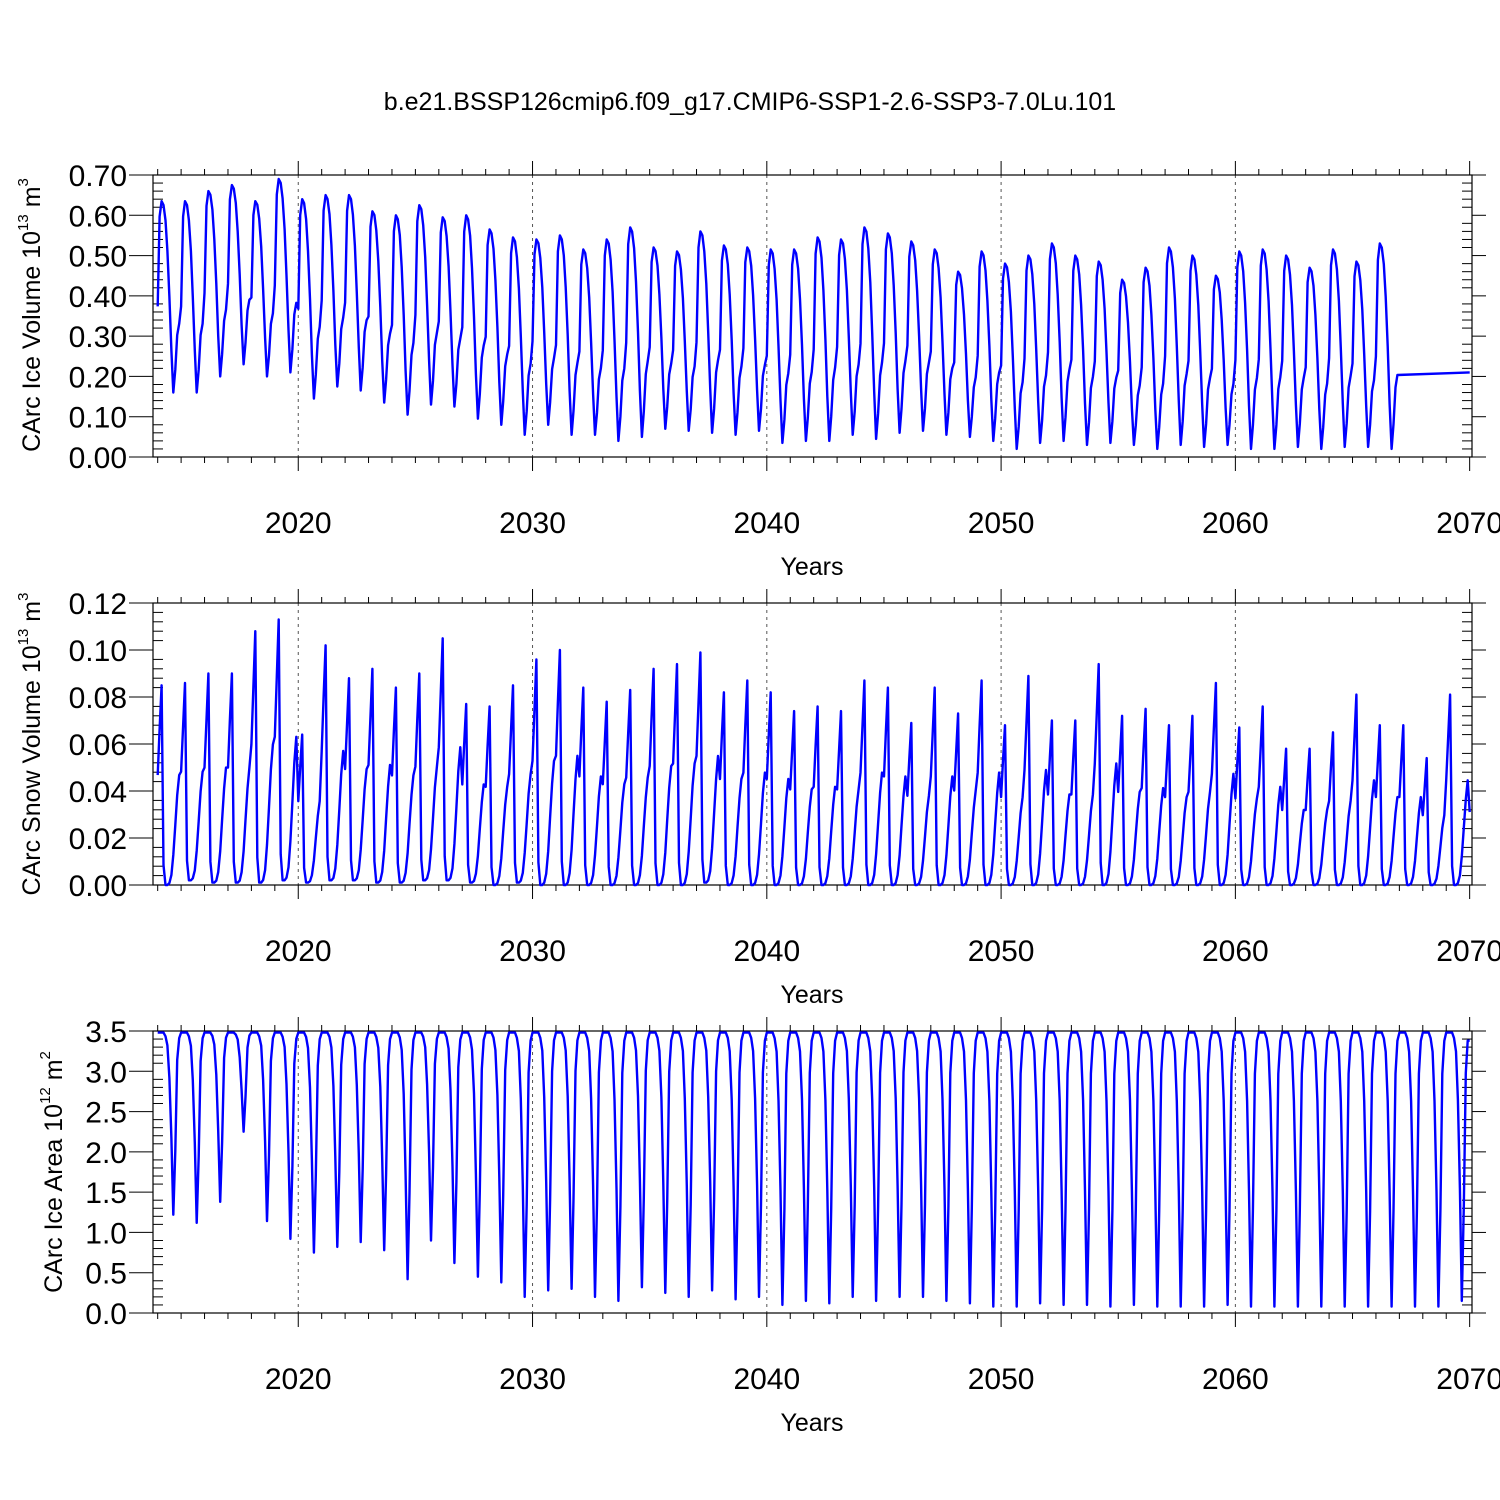 This screenshot has width=1500, height=1500. What do you see at coordinates (106, 1113) in the screenshot?
I see `y-tick-label: 2.5` at bounding box center [106, 1113].